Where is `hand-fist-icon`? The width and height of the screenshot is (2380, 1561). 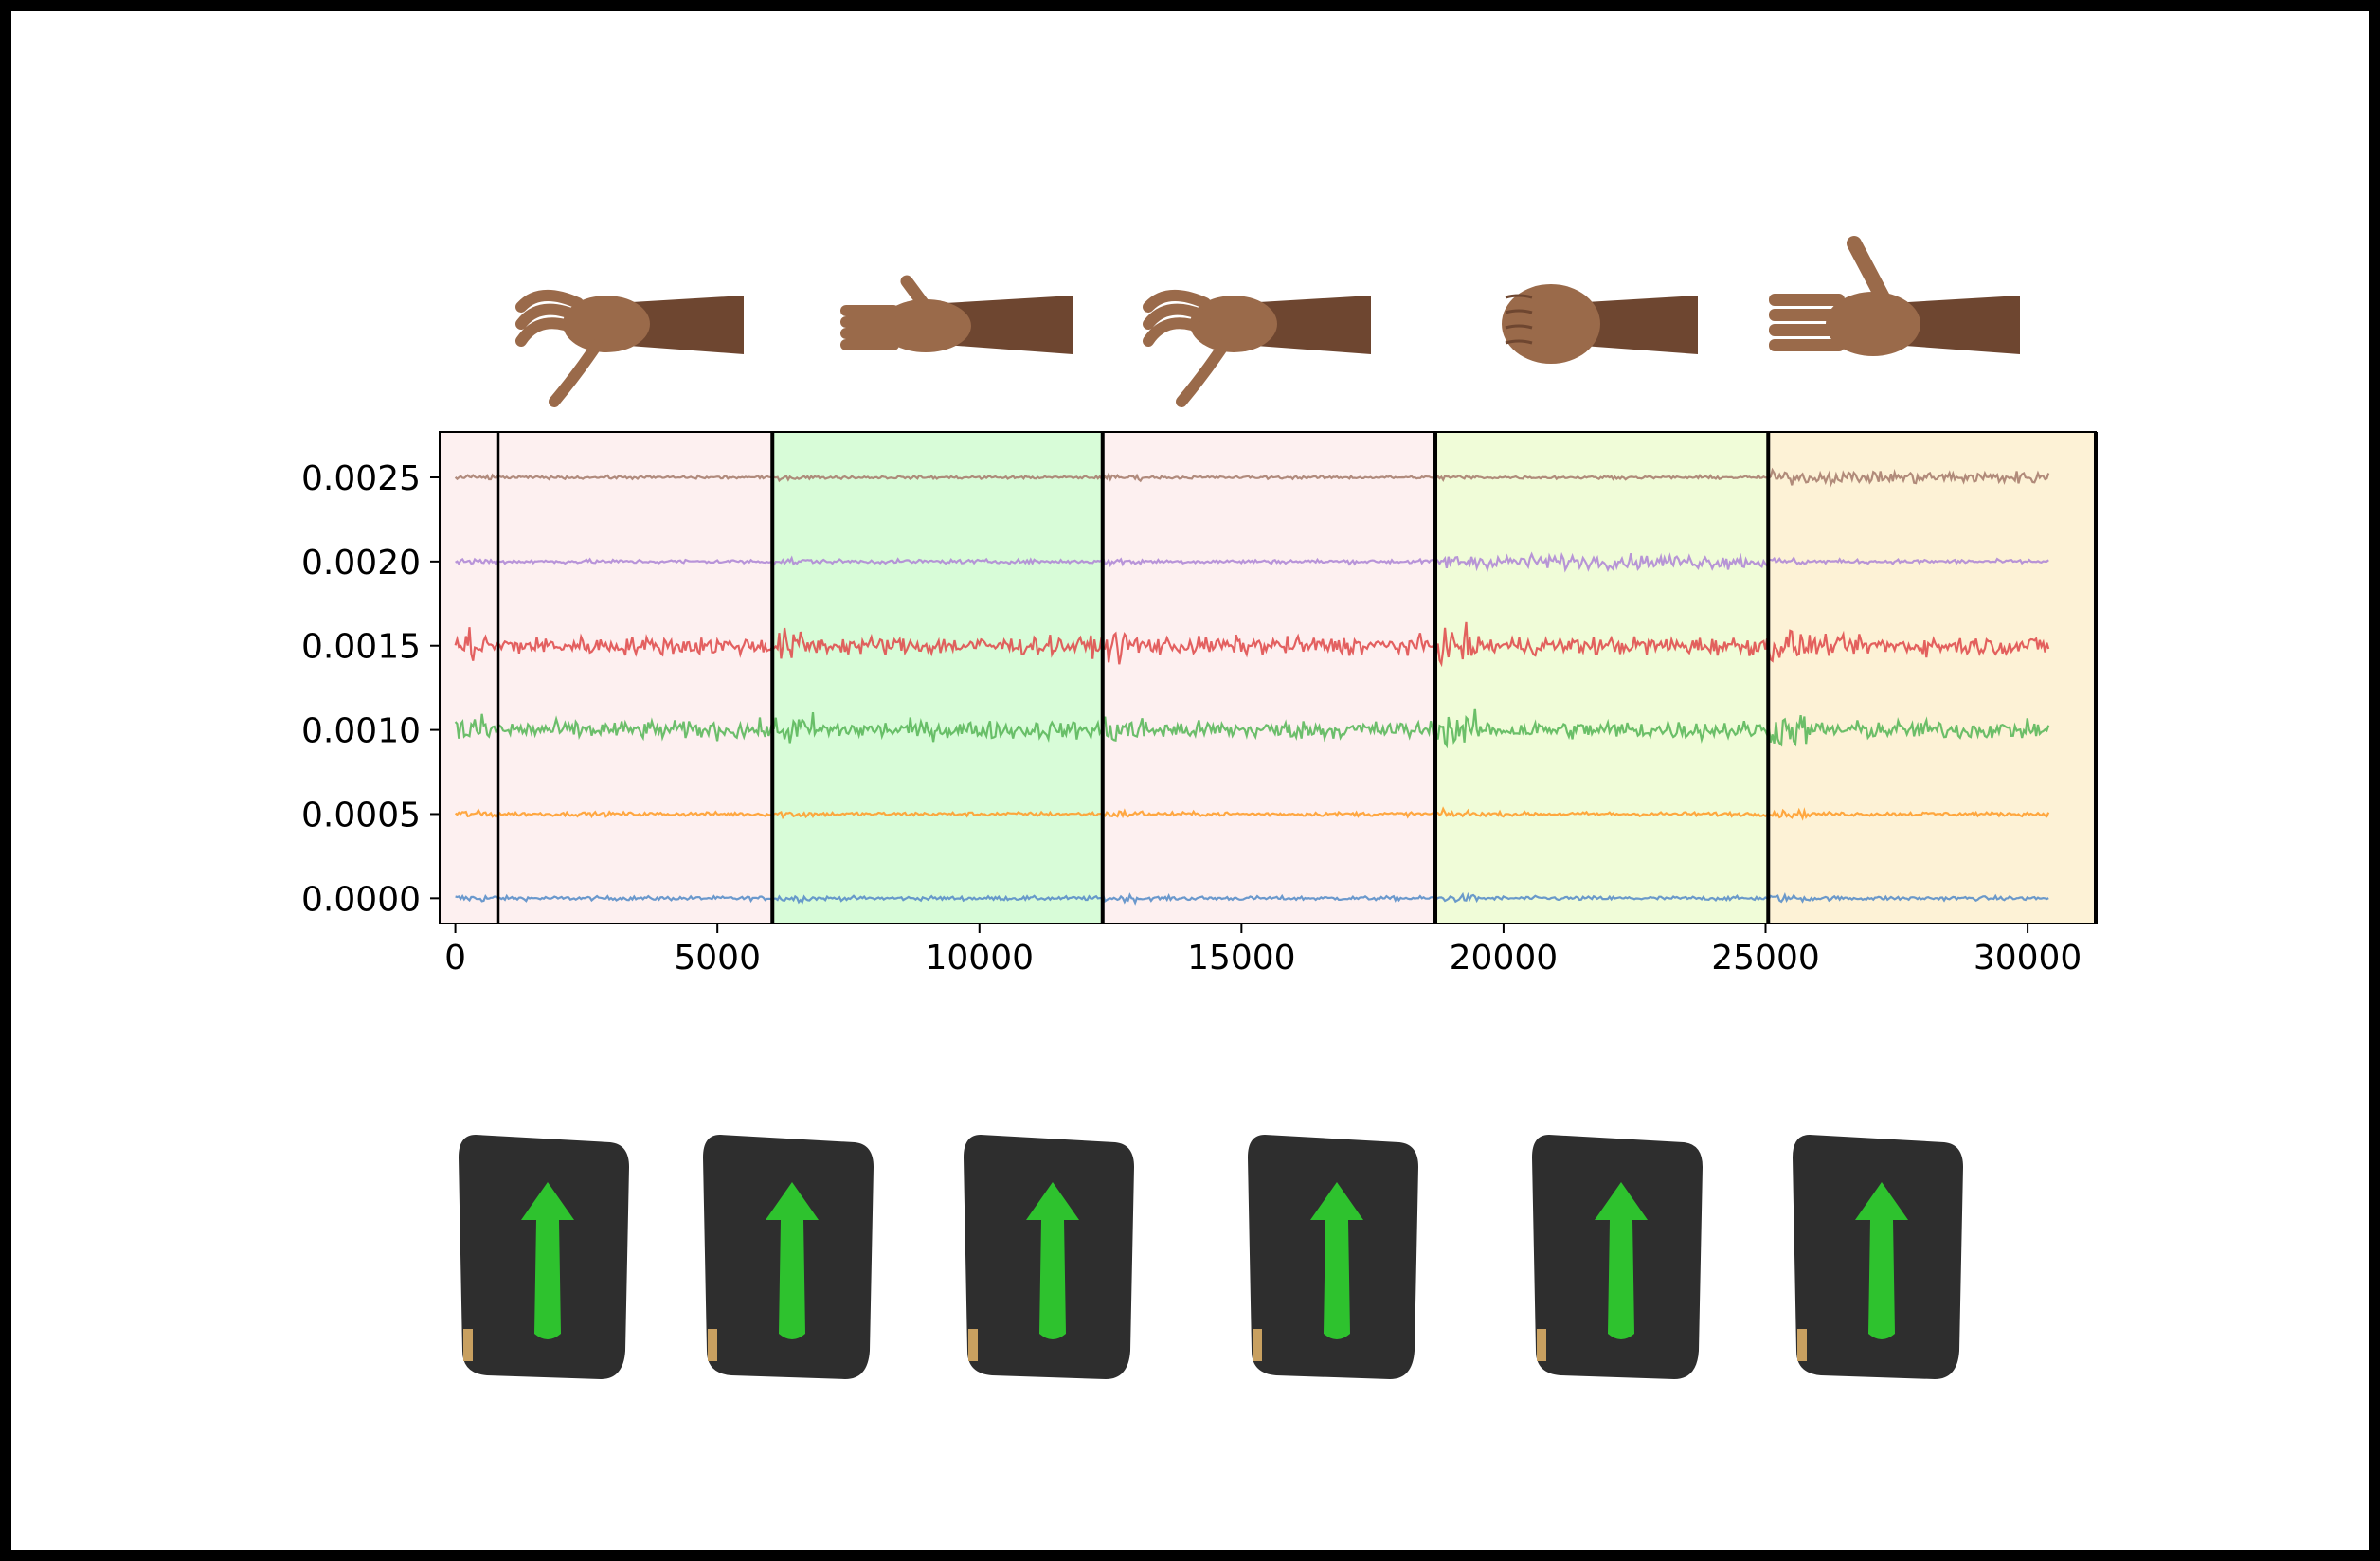
hand-fist-icon is located at coordinates (1600, 324).